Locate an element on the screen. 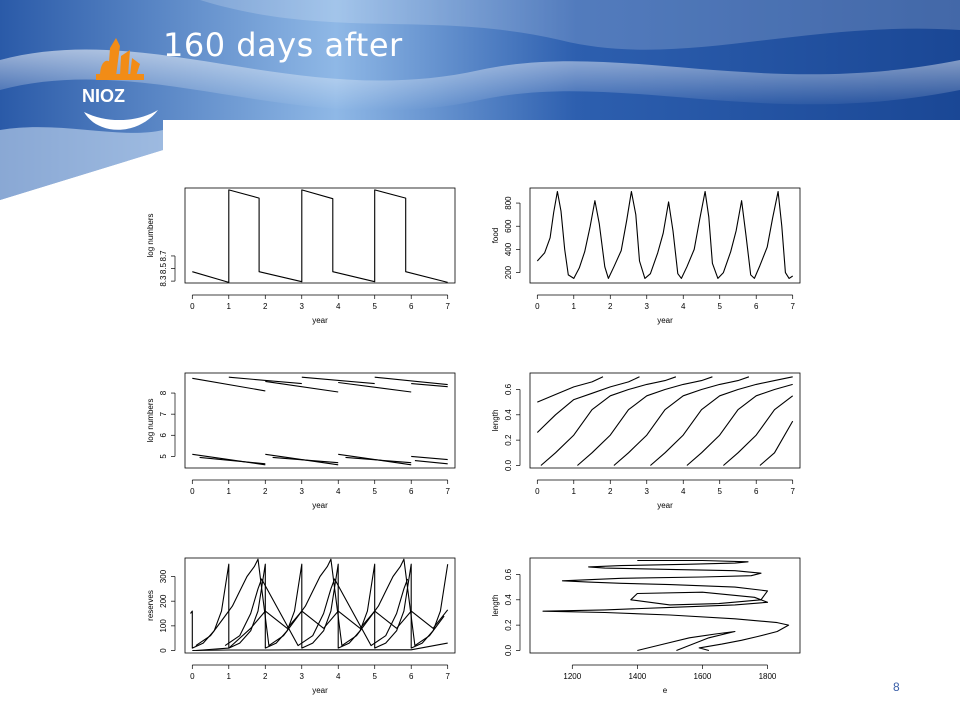 This screenshot has height=720, width=960. x-tick-label: 1600 is located at coordinates (703, 676).